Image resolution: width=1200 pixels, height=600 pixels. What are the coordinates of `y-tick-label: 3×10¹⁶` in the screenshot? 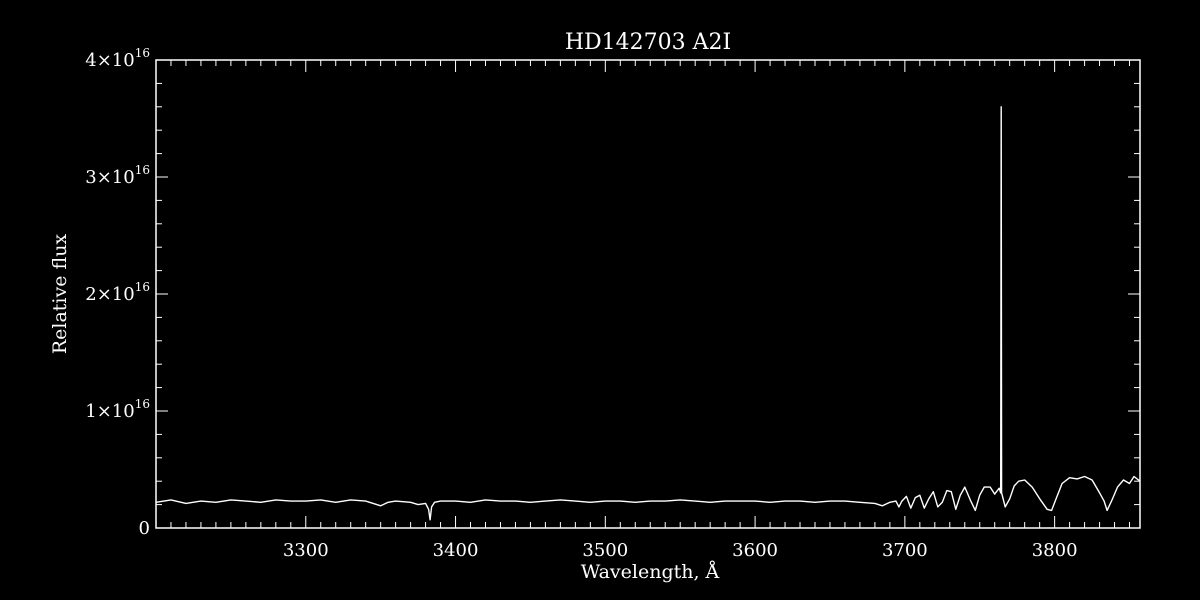 It's located at (117, 175).